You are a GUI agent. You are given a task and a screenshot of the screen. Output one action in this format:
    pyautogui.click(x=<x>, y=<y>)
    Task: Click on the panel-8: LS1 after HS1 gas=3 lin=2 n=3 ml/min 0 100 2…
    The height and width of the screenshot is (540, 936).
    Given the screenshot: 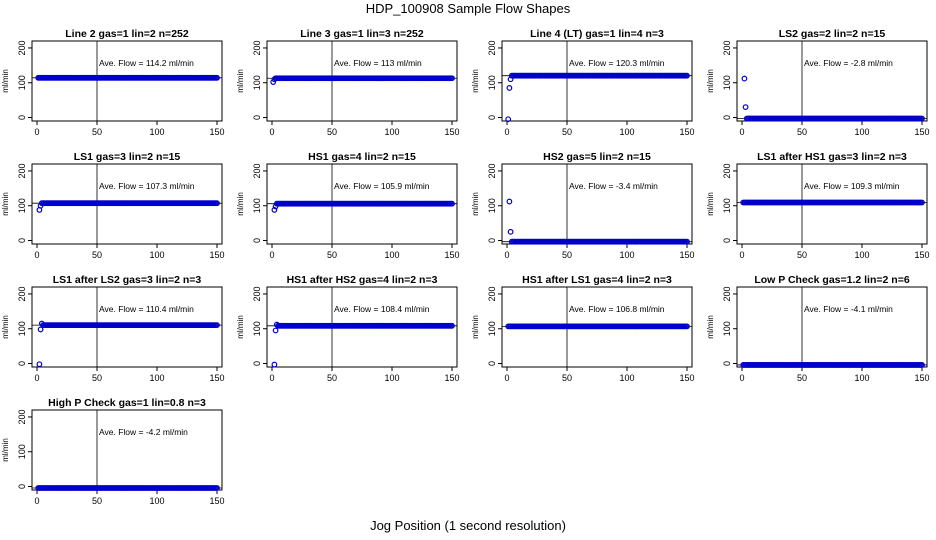 What is the action you would take?
    pyautogui.click(x=818, y=205)
    